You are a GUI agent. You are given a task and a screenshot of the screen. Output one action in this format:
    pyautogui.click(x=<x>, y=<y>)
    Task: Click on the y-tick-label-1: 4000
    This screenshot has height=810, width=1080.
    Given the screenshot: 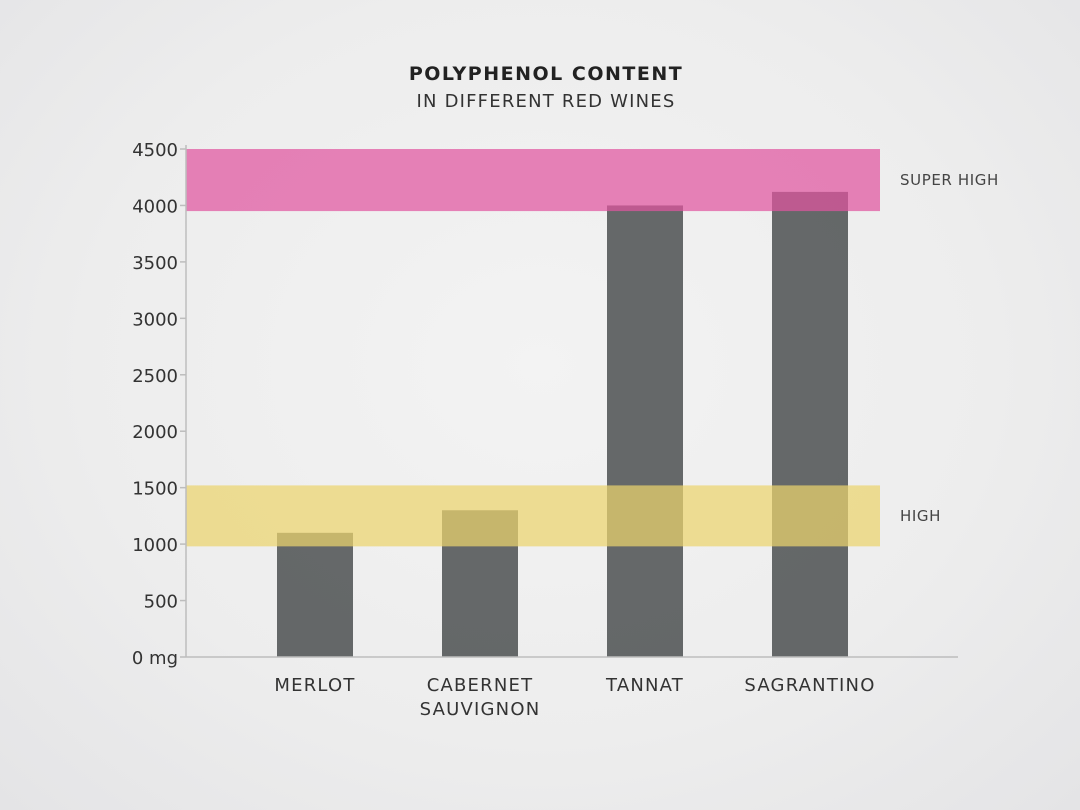 What is the action you would take?
    pyautogui.click(x=155, y=206)
    